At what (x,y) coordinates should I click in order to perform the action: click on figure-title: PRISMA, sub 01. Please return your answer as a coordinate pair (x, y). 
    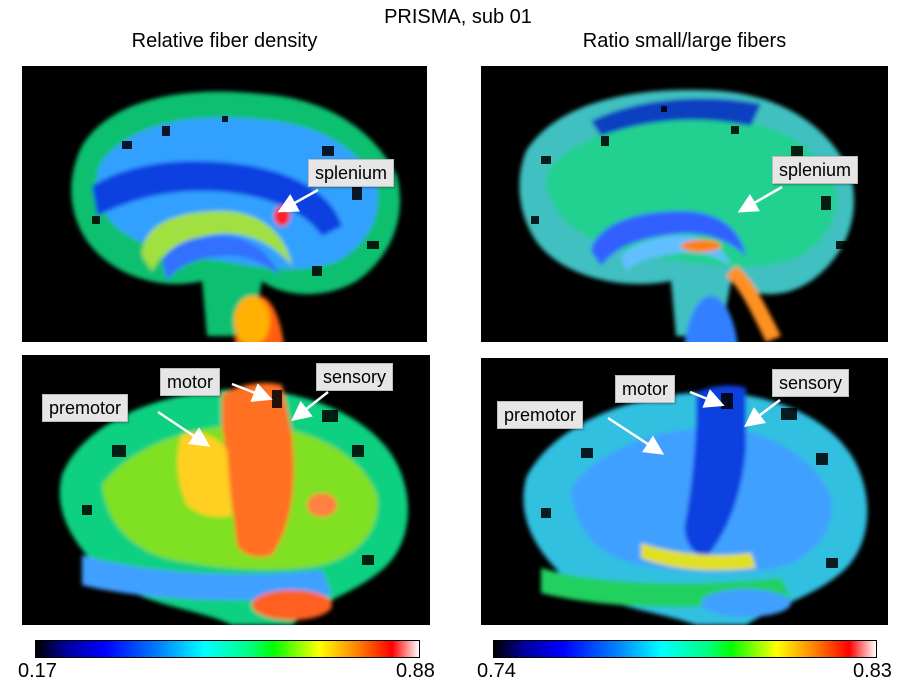
    Looking at the image, I should click on (458, 17).